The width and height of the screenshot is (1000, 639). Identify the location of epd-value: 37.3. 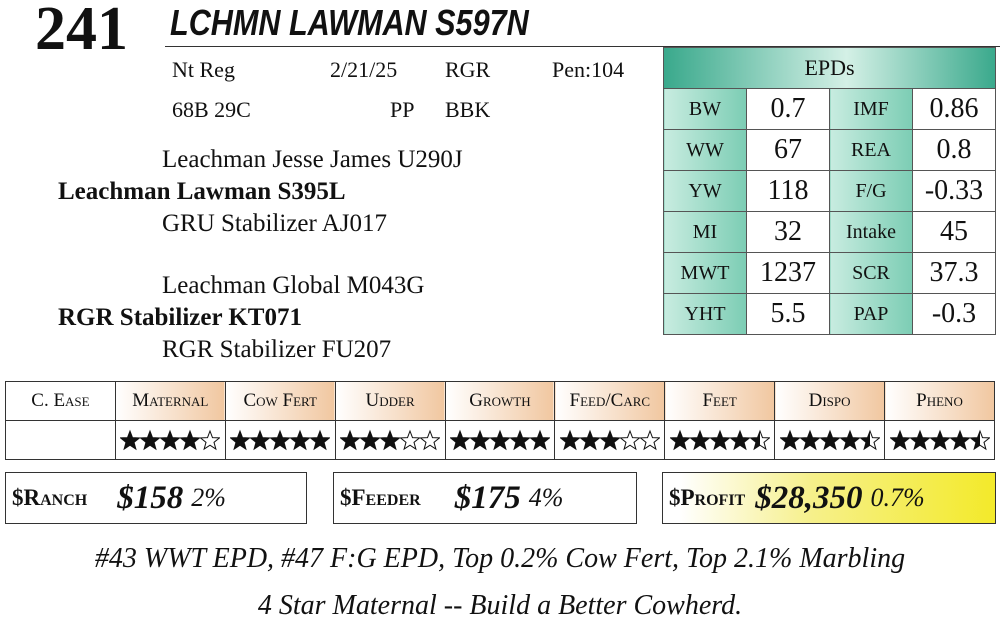
(954, 273).